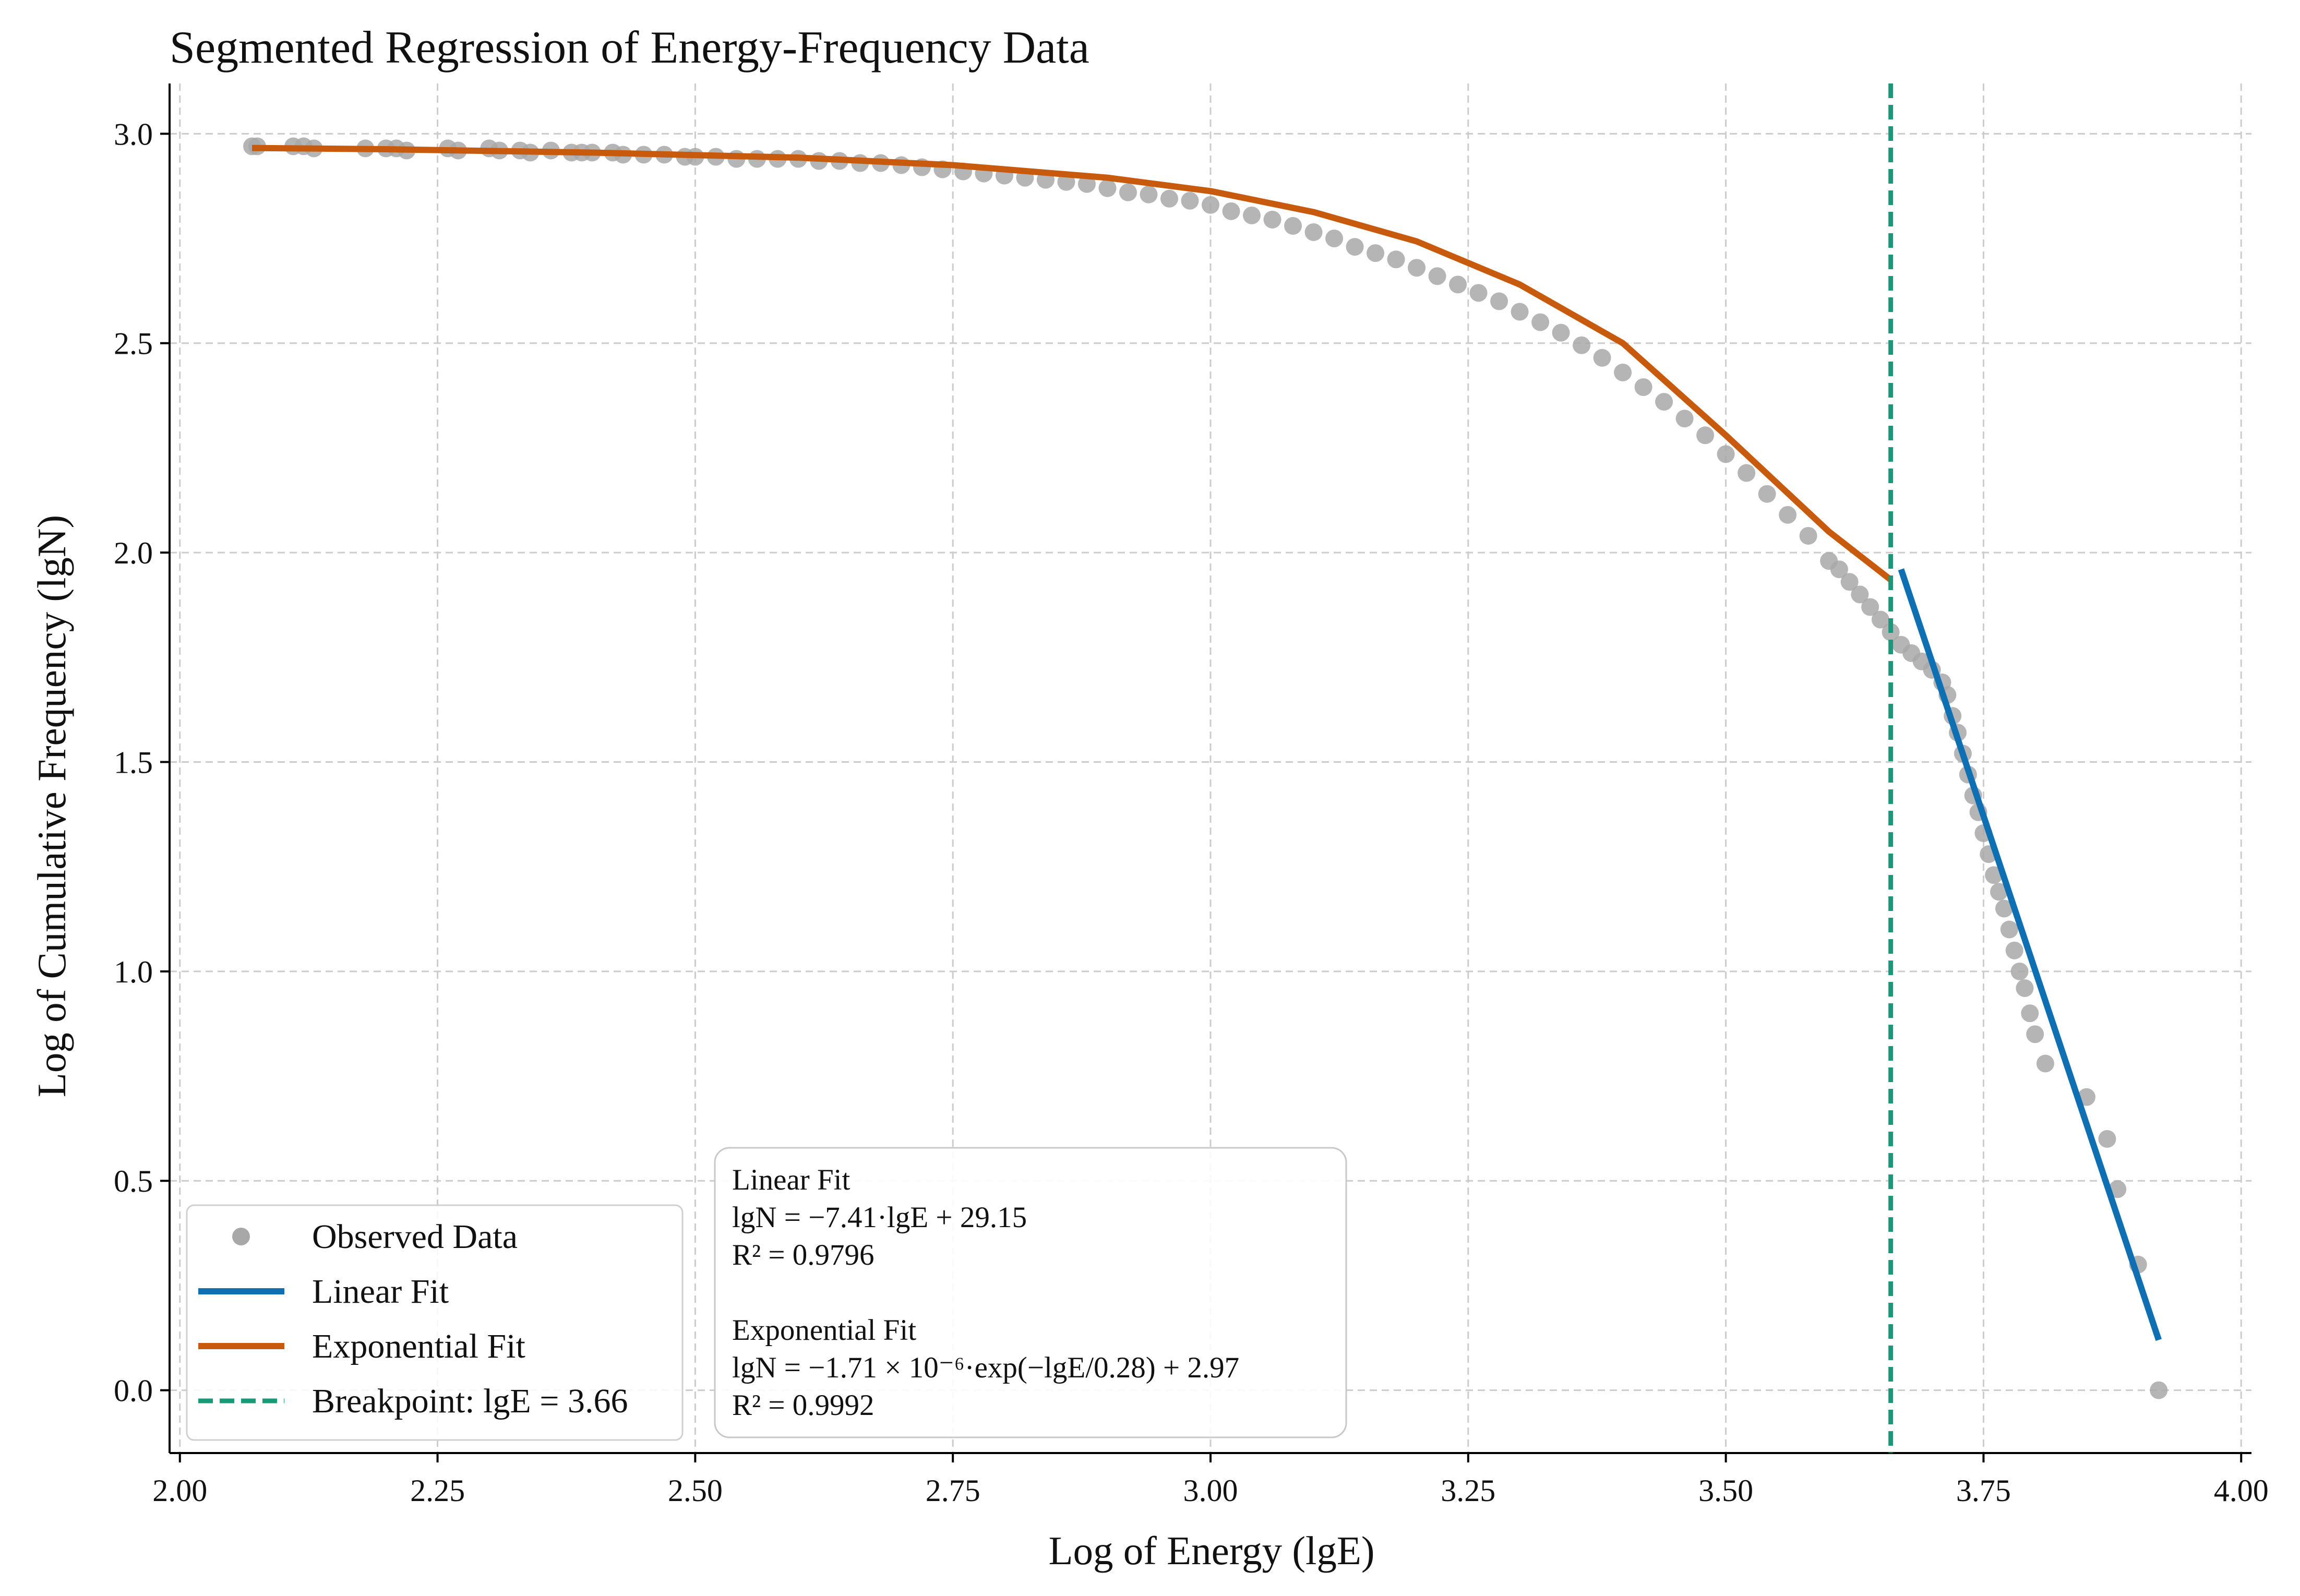 This screenshot has width=2300, height=1596. I want to click on x-tick-label: 2.25, so click(437, 1491).